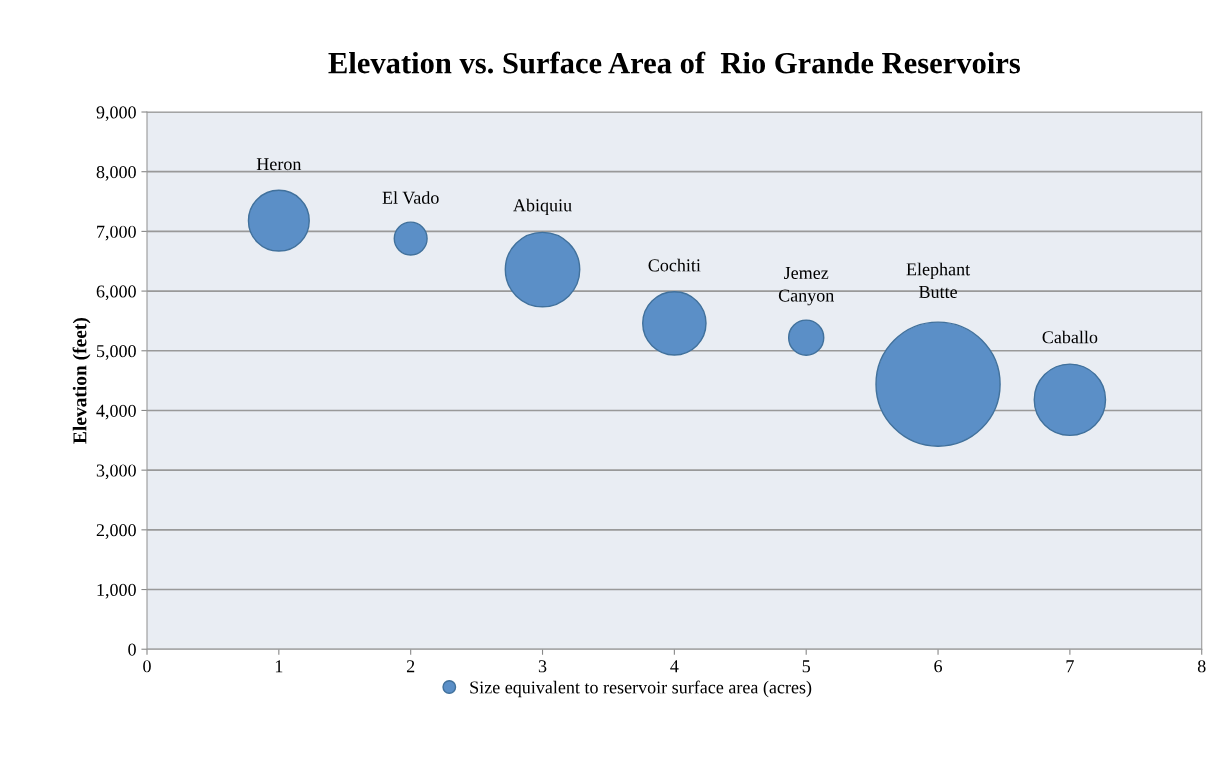 The height and width of the screenshot is (762, 1225). Describe the element at coordinates (116, 352) in the screenshot. I see `y-tick-label: 5,000` at that location.